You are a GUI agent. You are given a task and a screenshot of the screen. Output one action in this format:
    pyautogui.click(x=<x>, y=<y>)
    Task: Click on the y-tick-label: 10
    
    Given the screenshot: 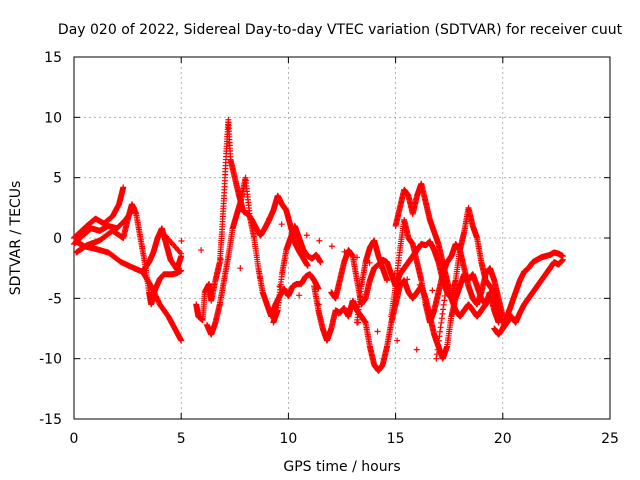 What is the action you would take?
    pyautogui.click(x=53, y=118)
    